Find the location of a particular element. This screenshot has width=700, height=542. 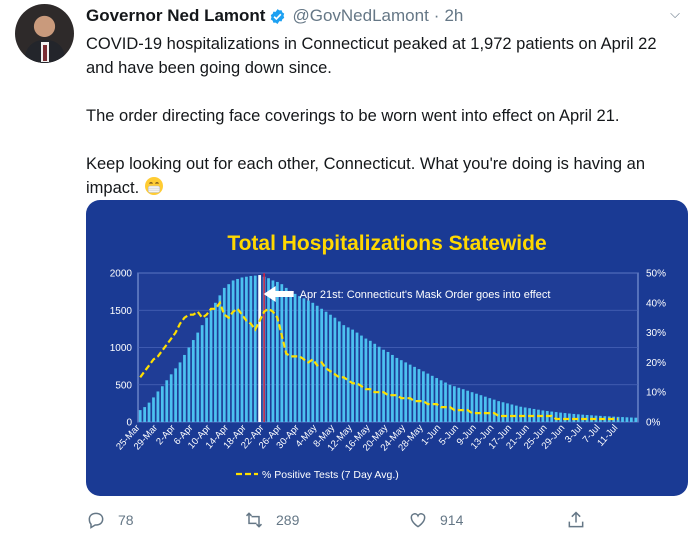

tweet-timestamp: 2h is located at coordinates (454, 15).